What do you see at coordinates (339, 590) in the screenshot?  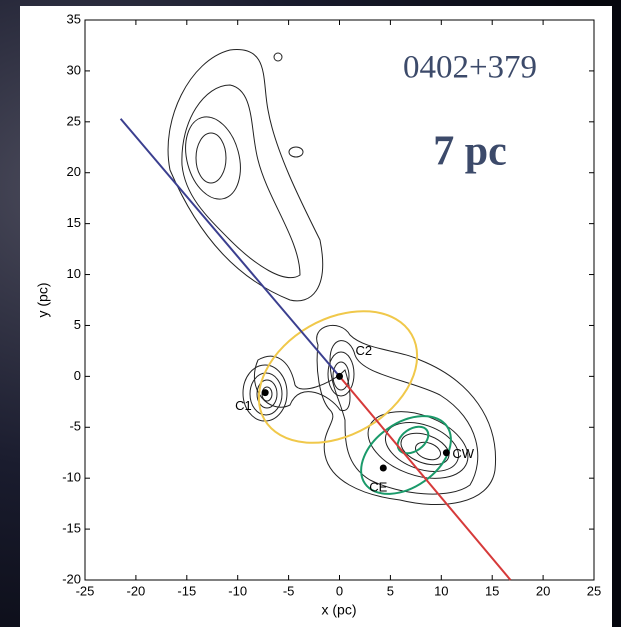 I see `x-tick-label: 0` at bounding box center [339, 590].